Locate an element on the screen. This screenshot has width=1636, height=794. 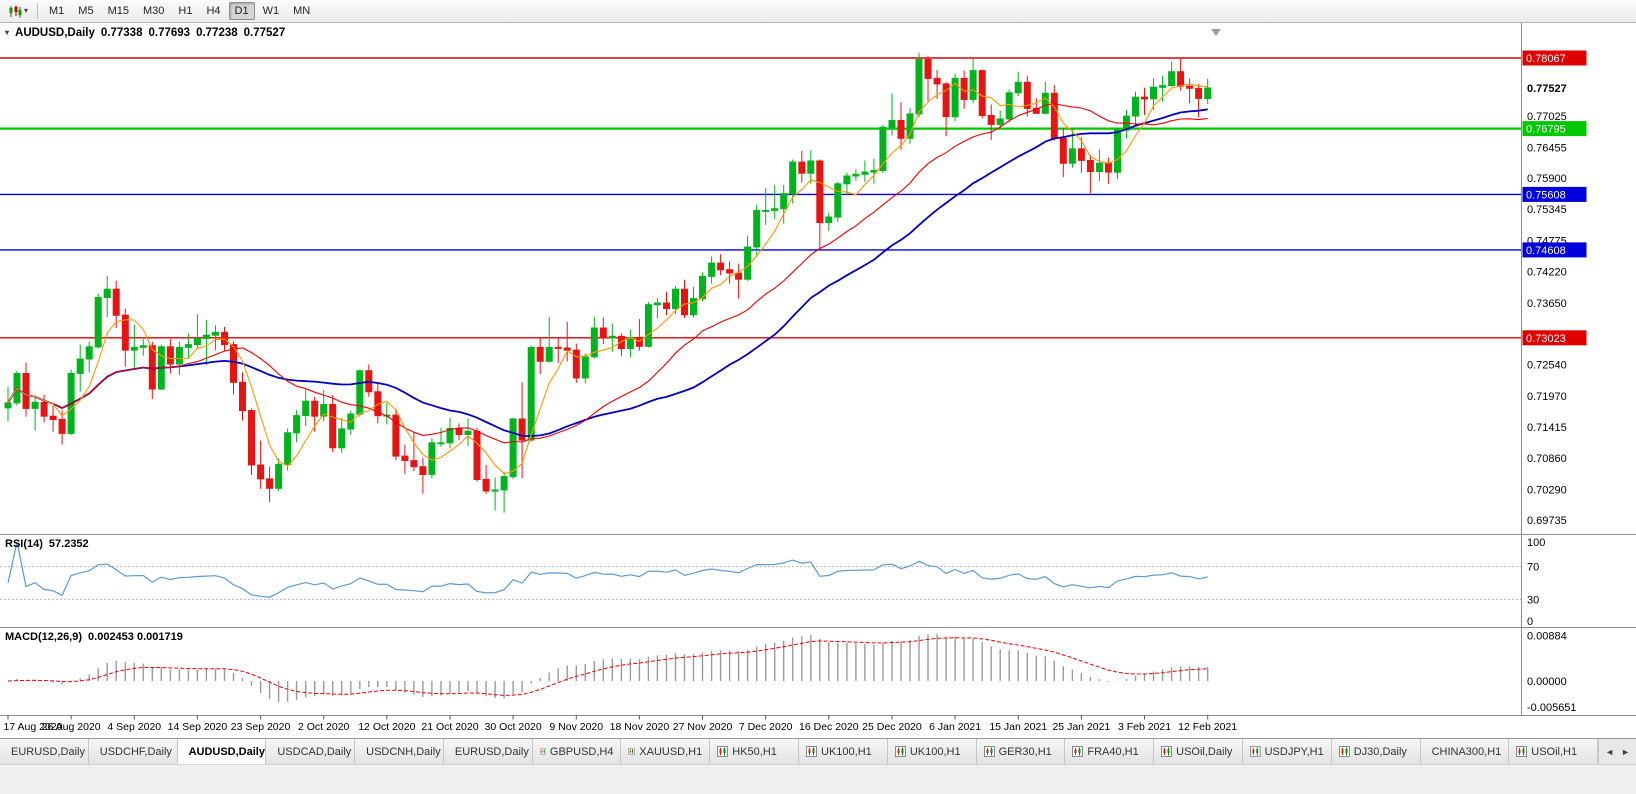
tab-hk50-h1: HK50,H1 is located at coordinates (755, 751).